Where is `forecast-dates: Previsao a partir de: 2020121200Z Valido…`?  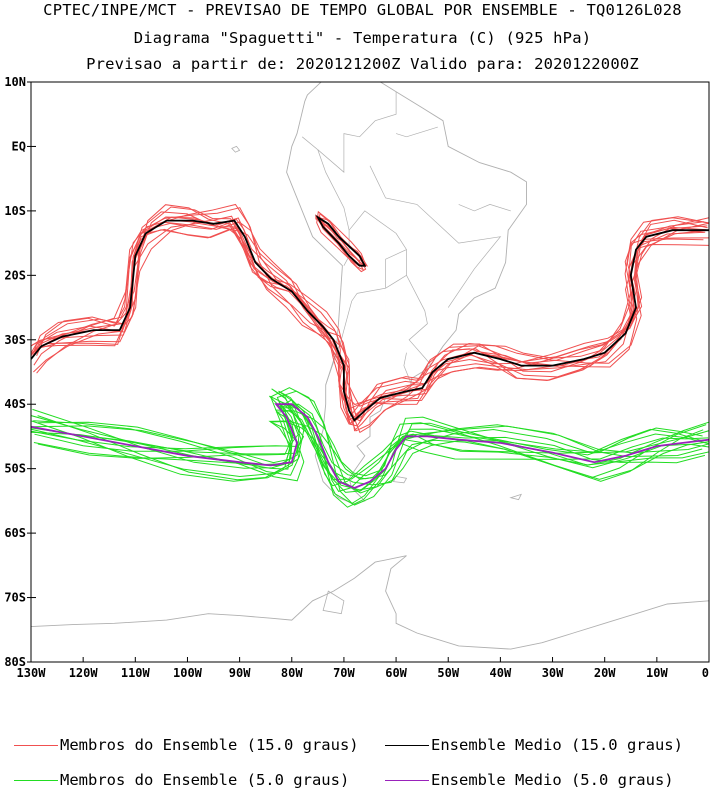
forecast-dates: Previsao a partir de: 2020121200Z Valido… is located at coordinates (362, 64).